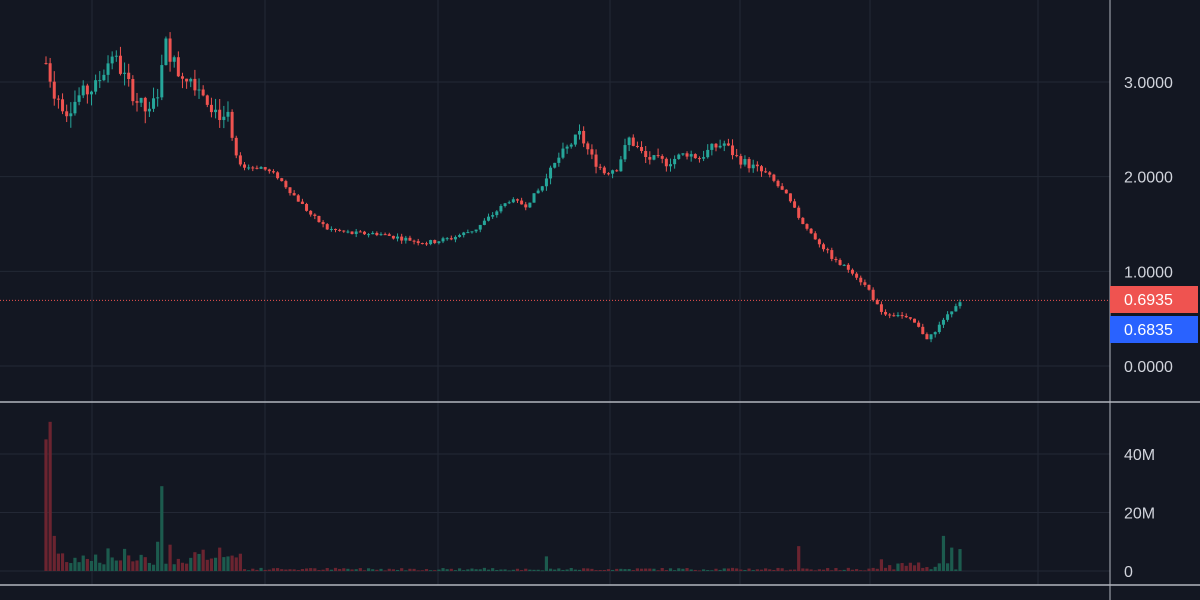 The width and height of the screenshot is (1200, 600). I want to click on last-price-tag, so click(1154, 299).